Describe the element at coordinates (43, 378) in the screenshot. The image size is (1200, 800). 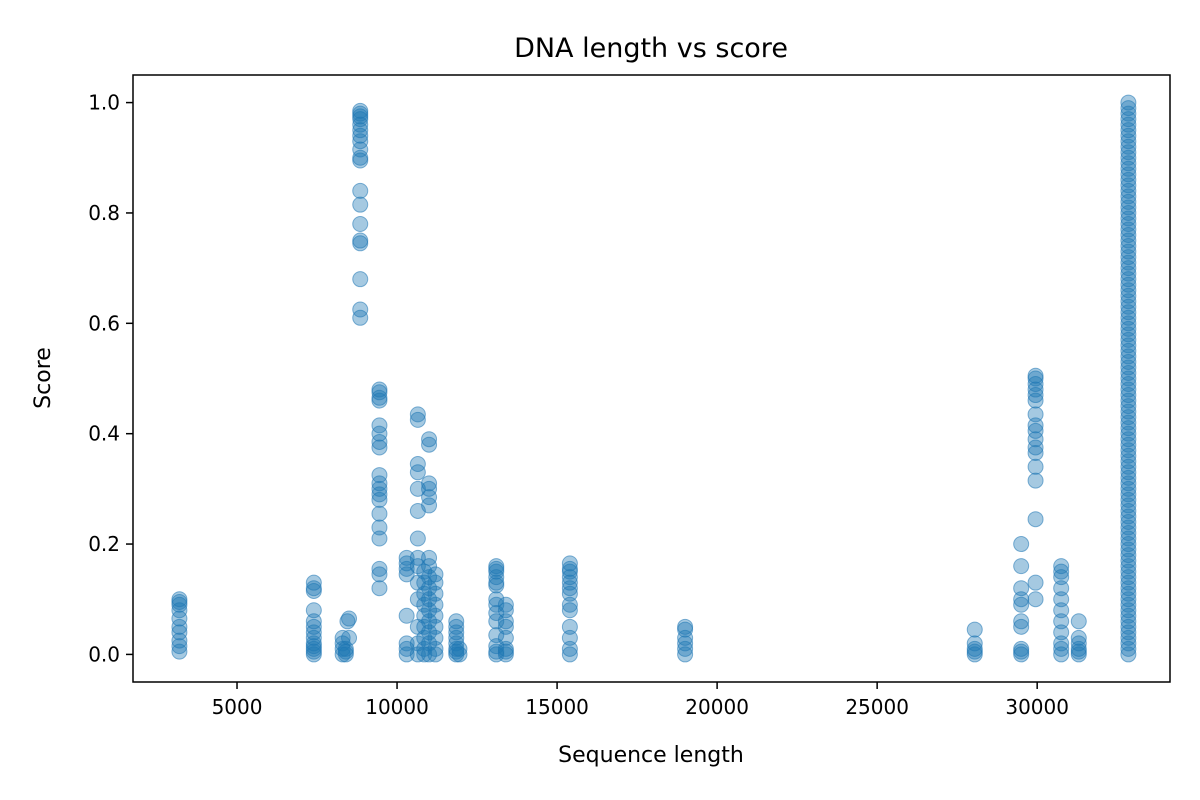
I see `y-axis-label: Score` at that location.